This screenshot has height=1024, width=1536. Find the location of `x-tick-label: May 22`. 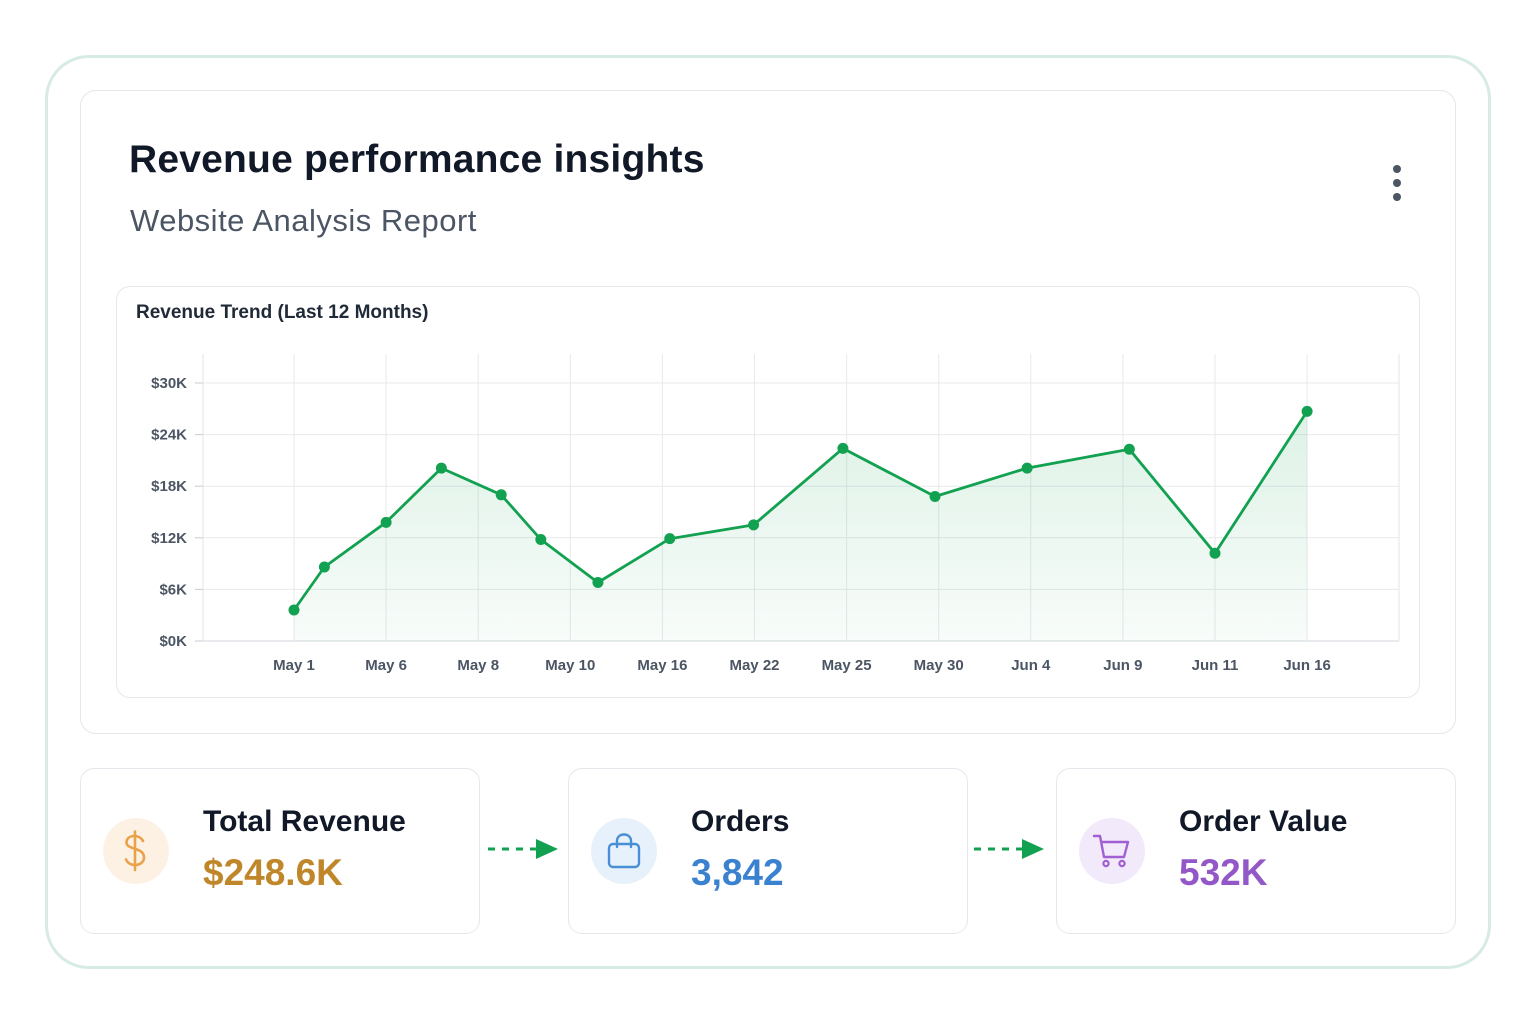

x-tick-label: May 22 is located at coordinates (754, 665).